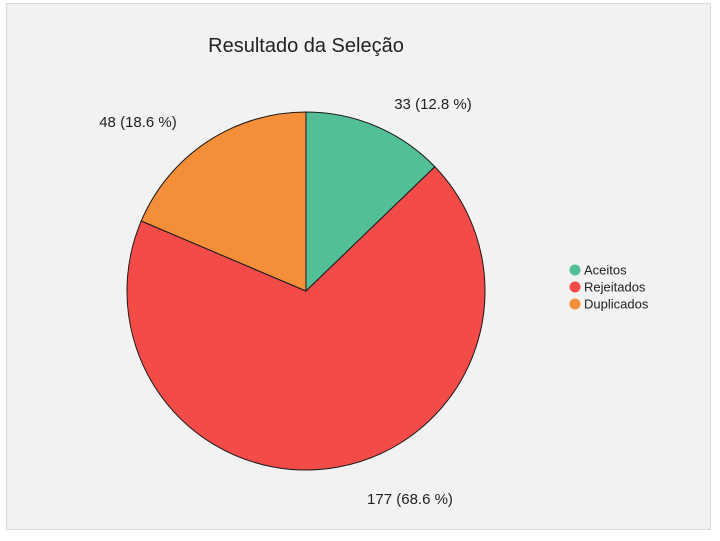 This screenshot has width=720, height=541. What do you see at coordinates (138, 122) in the screenshot?
I see `data-label-duplicados: 48 (18.6 %)` at bounding box center [138, 122].